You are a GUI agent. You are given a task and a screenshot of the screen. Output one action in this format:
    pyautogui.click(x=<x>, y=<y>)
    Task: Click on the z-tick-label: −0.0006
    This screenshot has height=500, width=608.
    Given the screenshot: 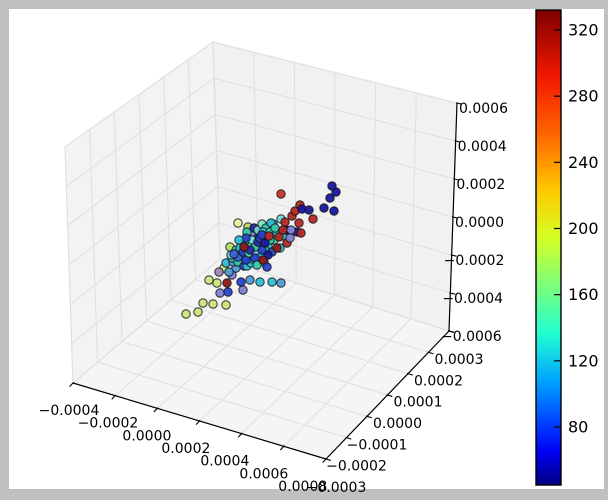 What is the action you would take?
    pyautogui.click(x=471, y=337)
    